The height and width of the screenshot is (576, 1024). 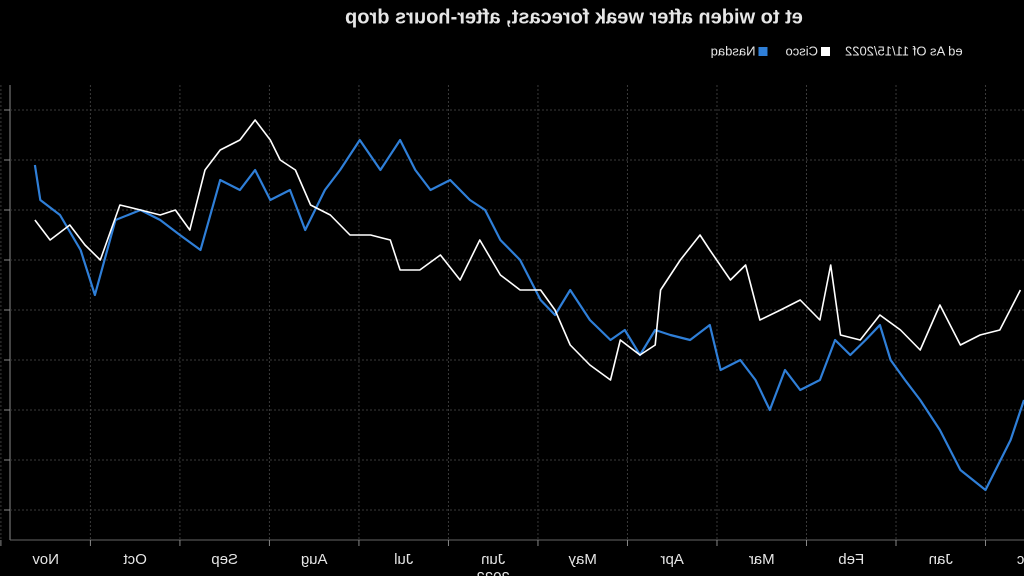 What do you see at coordinates (135, 559) in the screenshot?
I see `x-tick-label: Oct` at bounding box center [135, 559].